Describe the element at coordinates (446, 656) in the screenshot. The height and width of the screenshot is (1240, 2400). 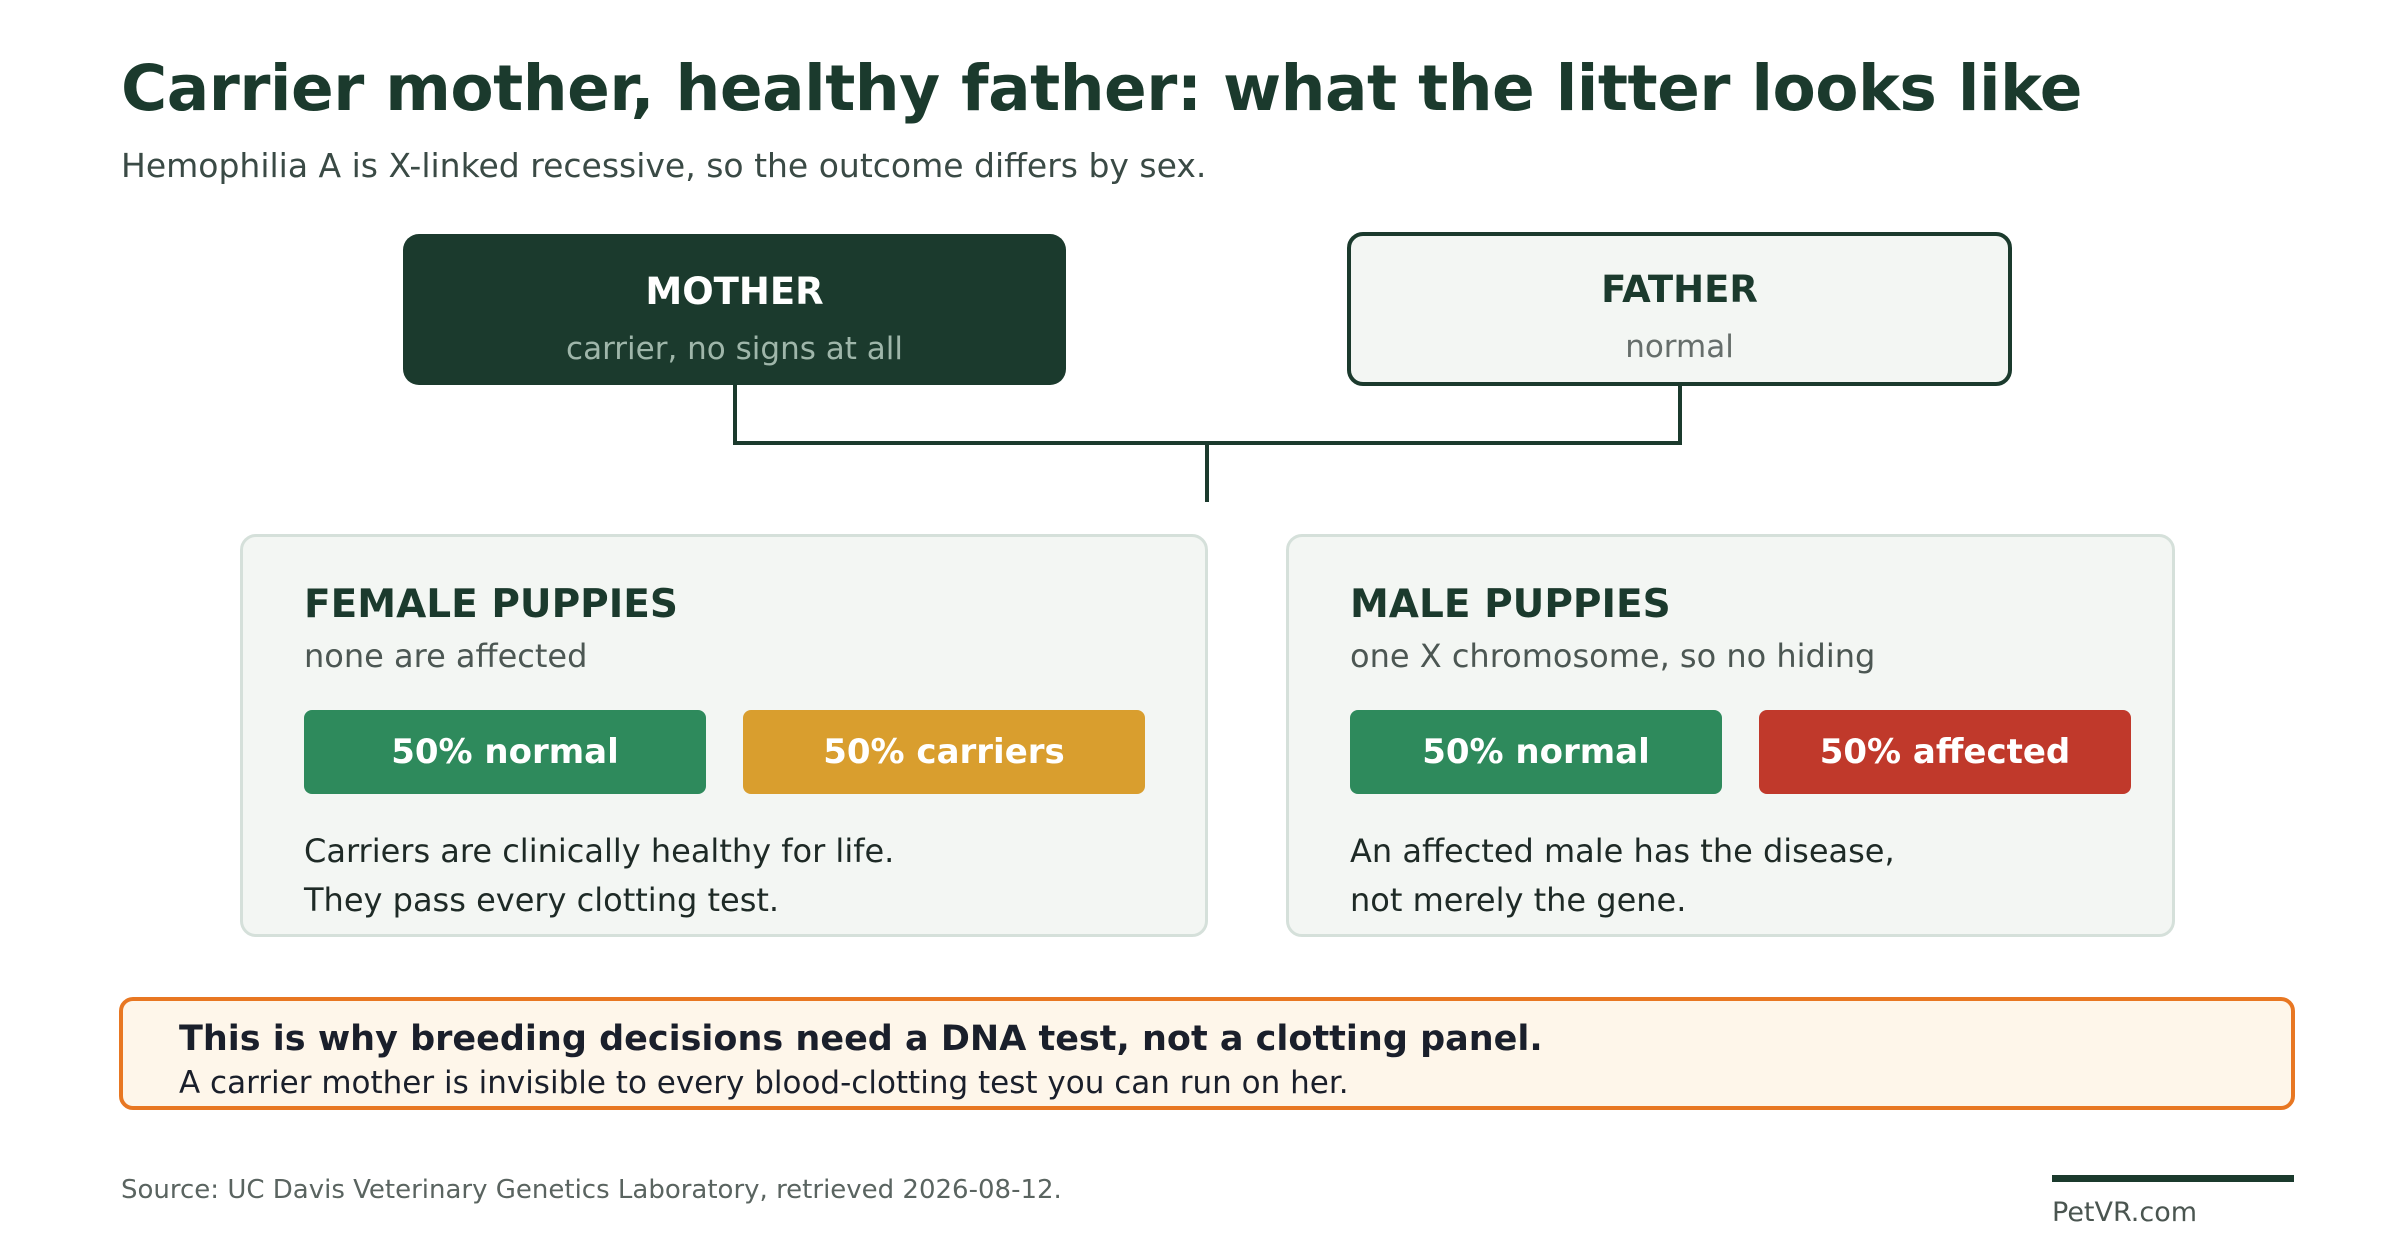
I see `female-puppies-subtitle: none are affected` at that location.